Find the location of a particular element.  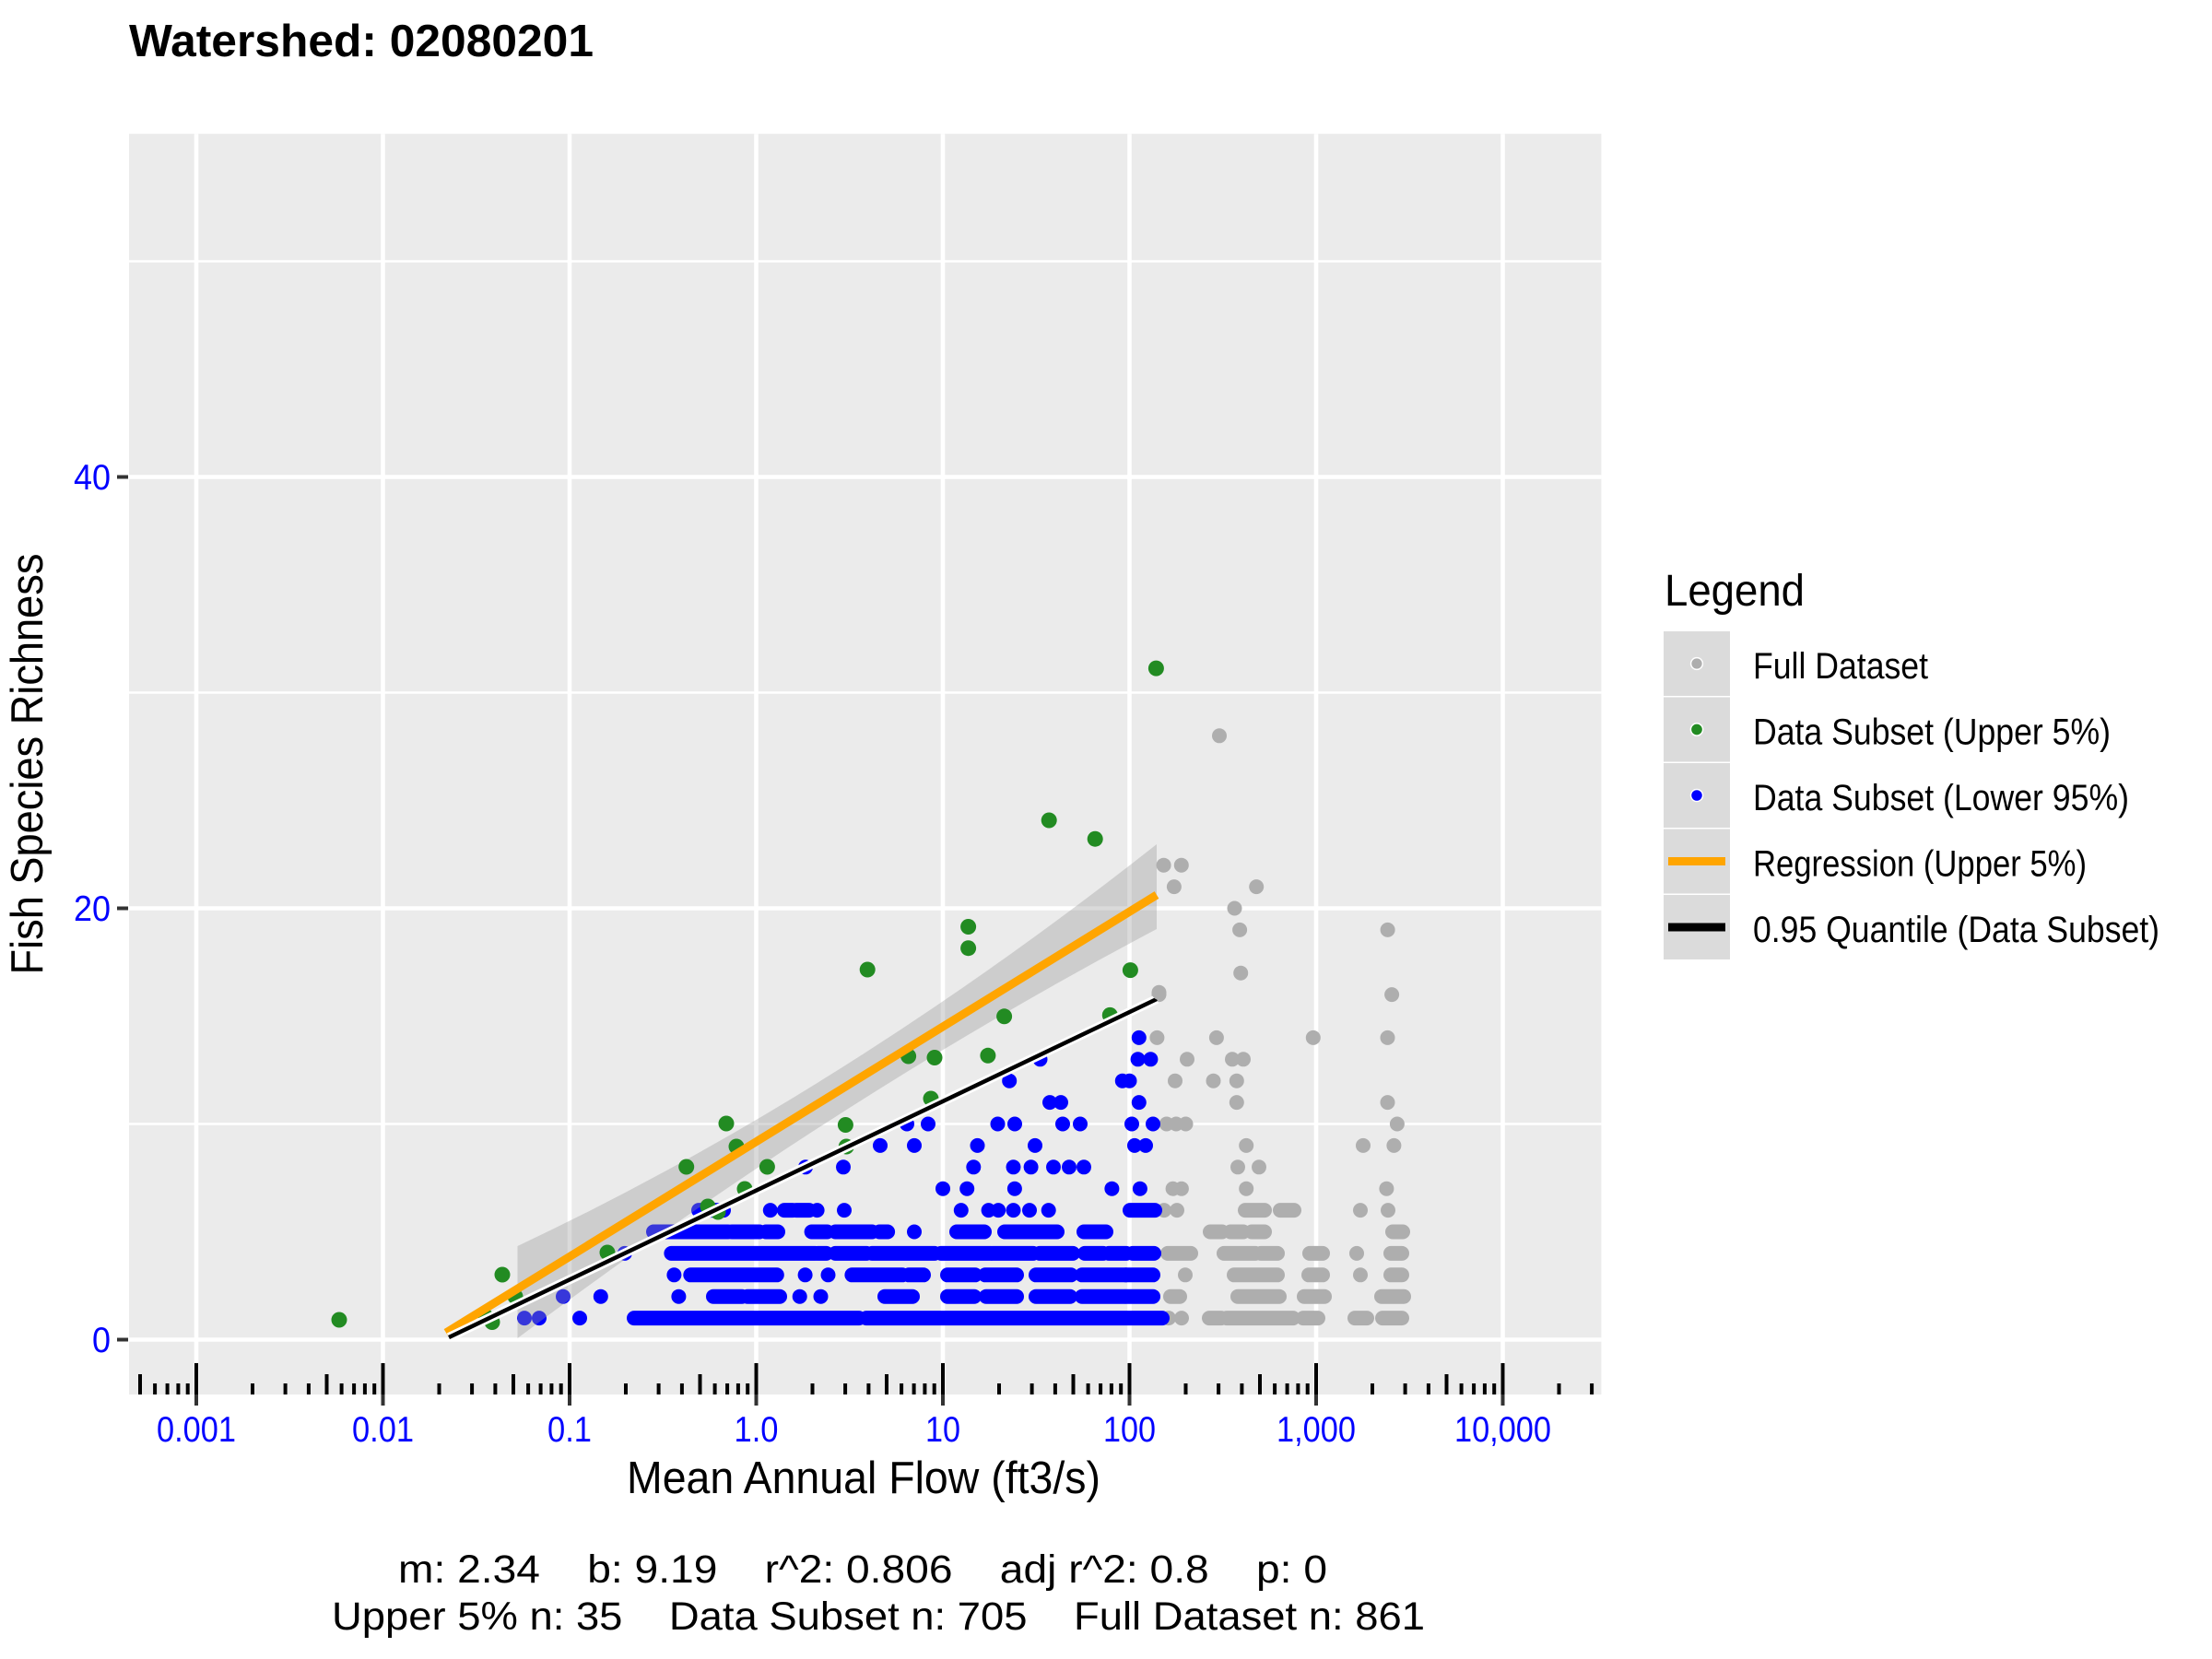

svg-text: Mean Annual Flow (ft3/s) is located at coordinates (863, 1478).